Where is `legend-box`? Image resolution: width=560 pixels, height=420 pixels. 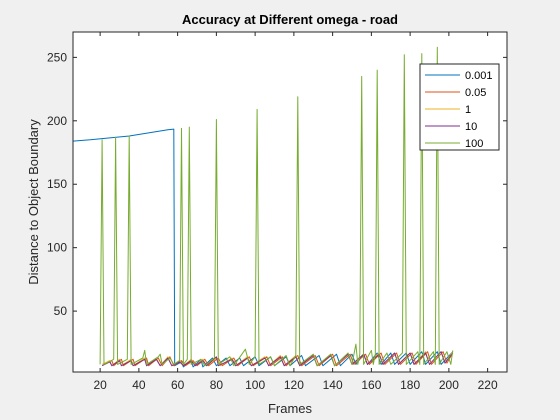 legend-box is located at coordinates (459, 107).